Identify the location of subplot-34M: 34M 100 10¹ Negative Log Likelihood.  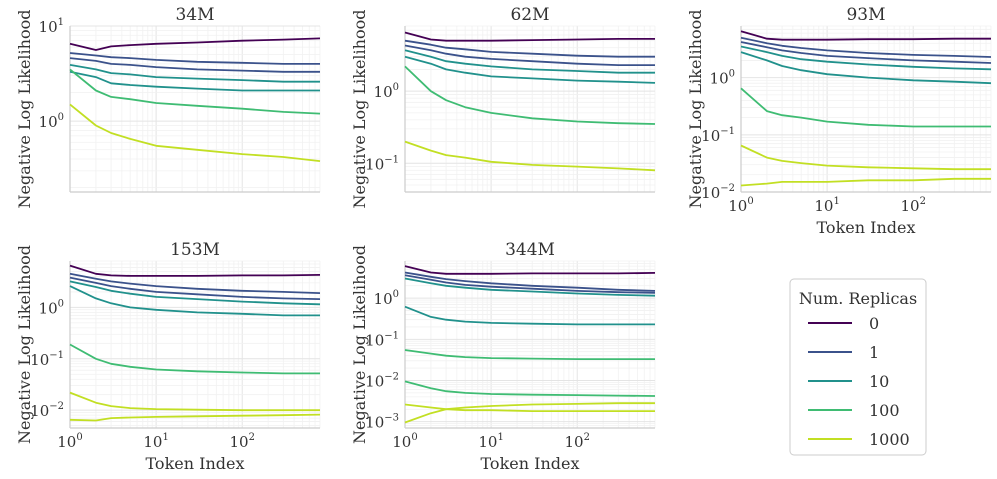
(168, 107).